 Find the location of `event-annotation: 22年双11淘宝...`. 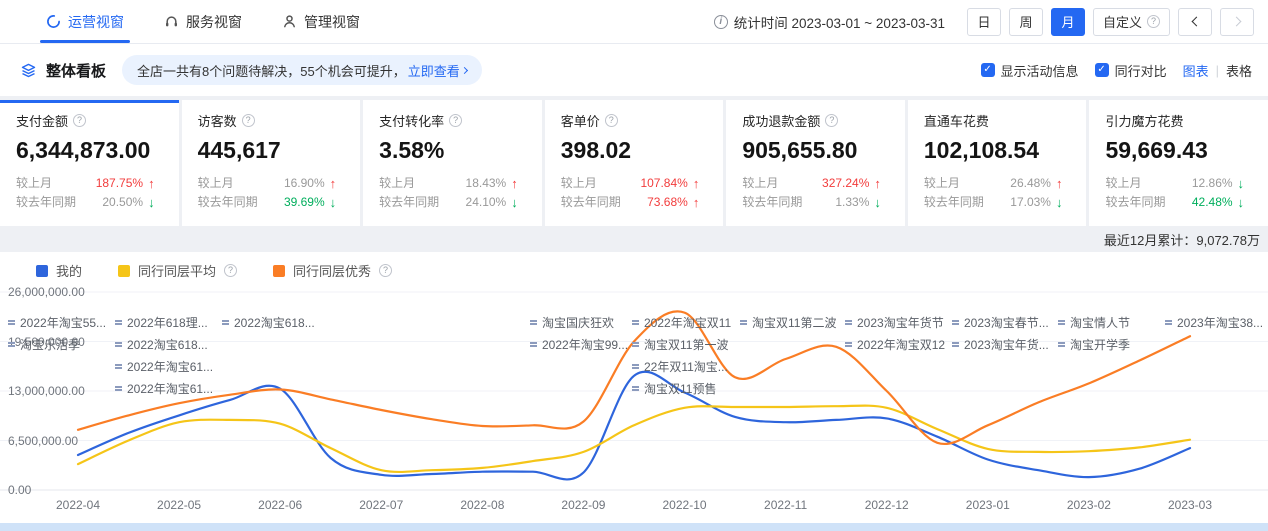

event-annotation: 22年双11淘宝... is located at coordinates (680, 366).